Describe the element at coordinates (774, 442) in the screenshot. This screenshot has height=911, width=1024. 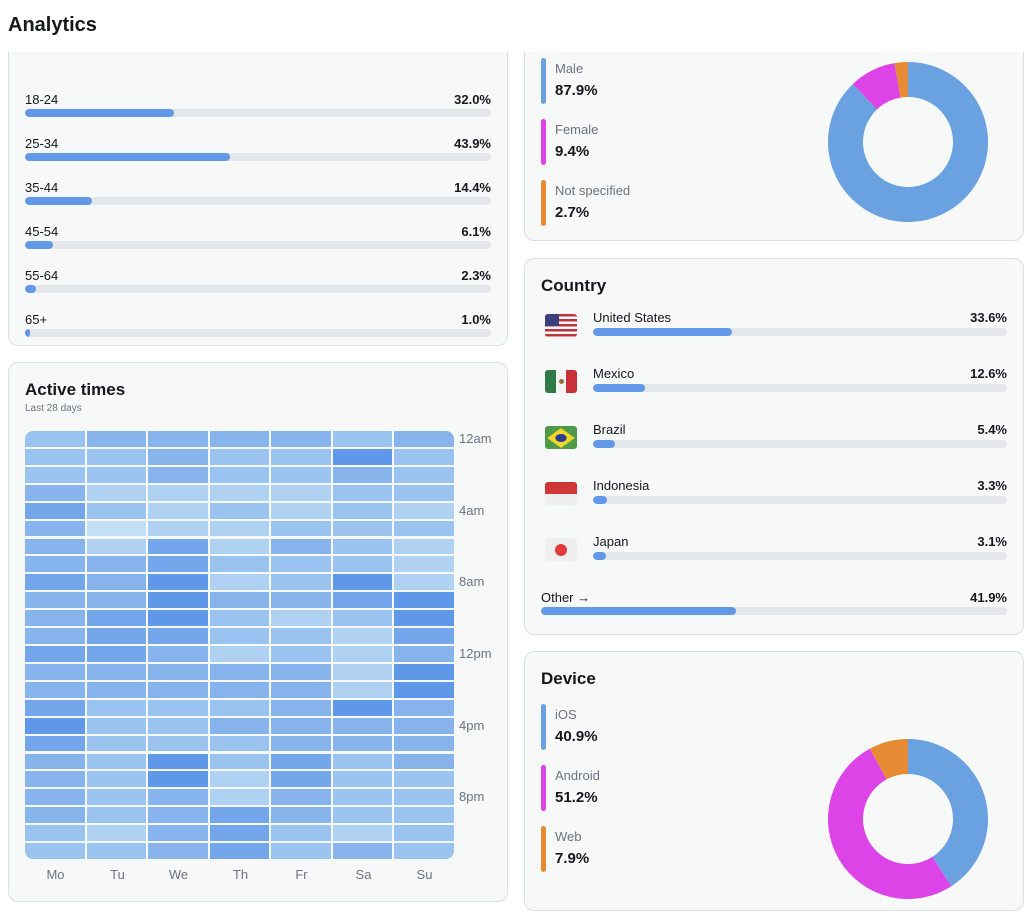
I see `country-row: Brazil 5.4%` at that location.